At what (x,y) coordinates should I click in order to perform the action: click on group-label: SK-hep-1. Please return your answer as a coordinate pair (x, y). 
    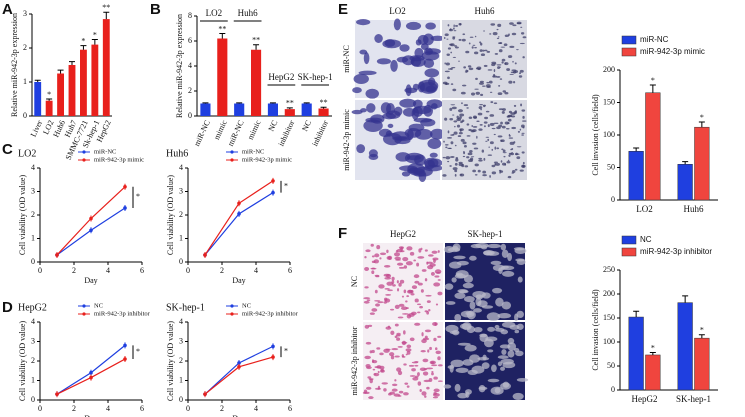
    Looking at the image, I should click on (315, 77).